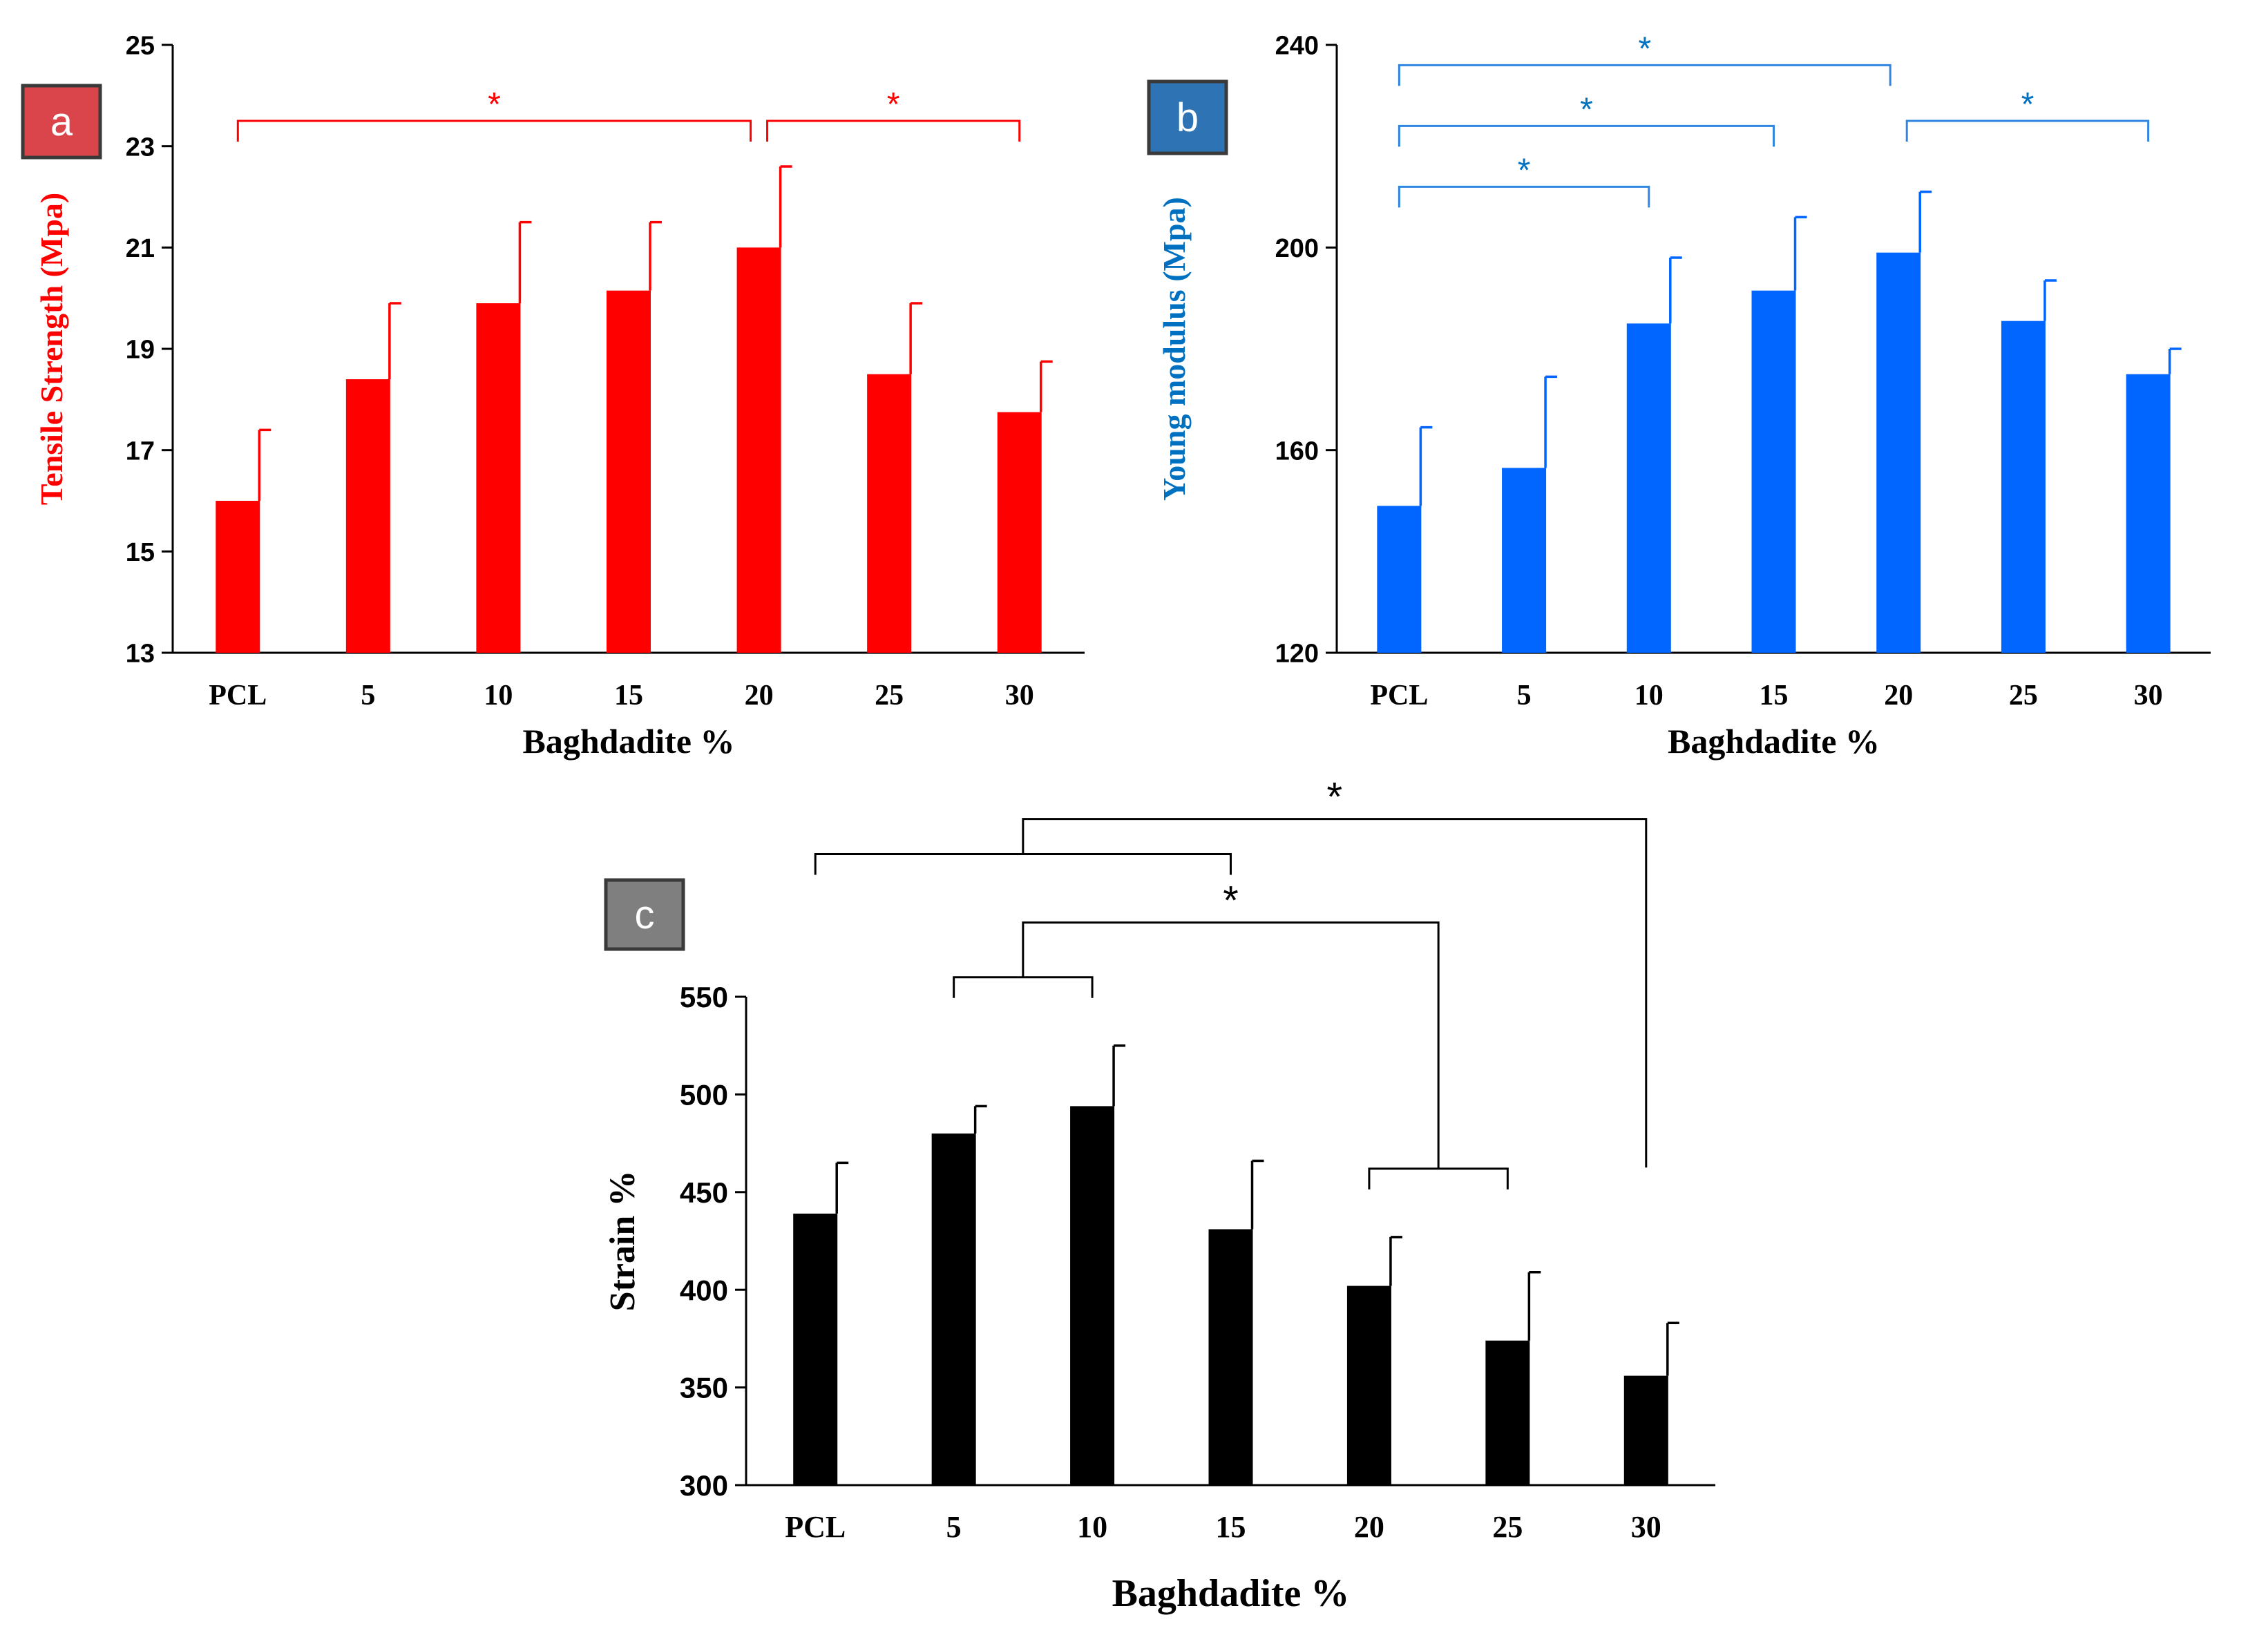 This screenshot has width=2268, height=1644. What do you see at coordinates (704, 997) in the screenshot?
I see `y-tick-label: 550` at bounding box center [704, 997].